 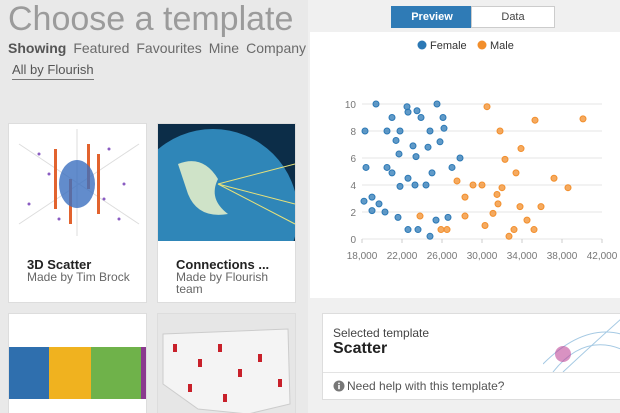 I want to click on tab: Favourites, so click(x=169, y=48).